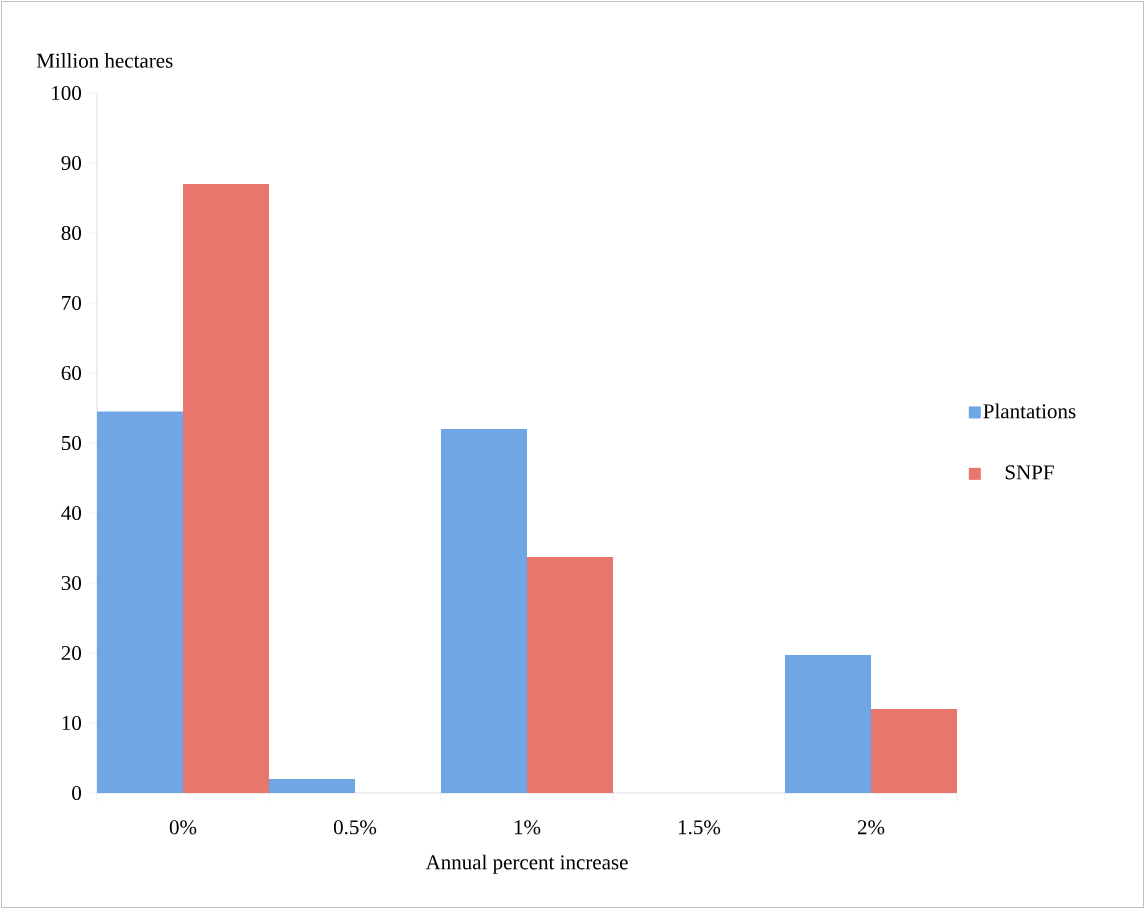  I want to click on x-tick-label: 1.5%, so click(699, 827).